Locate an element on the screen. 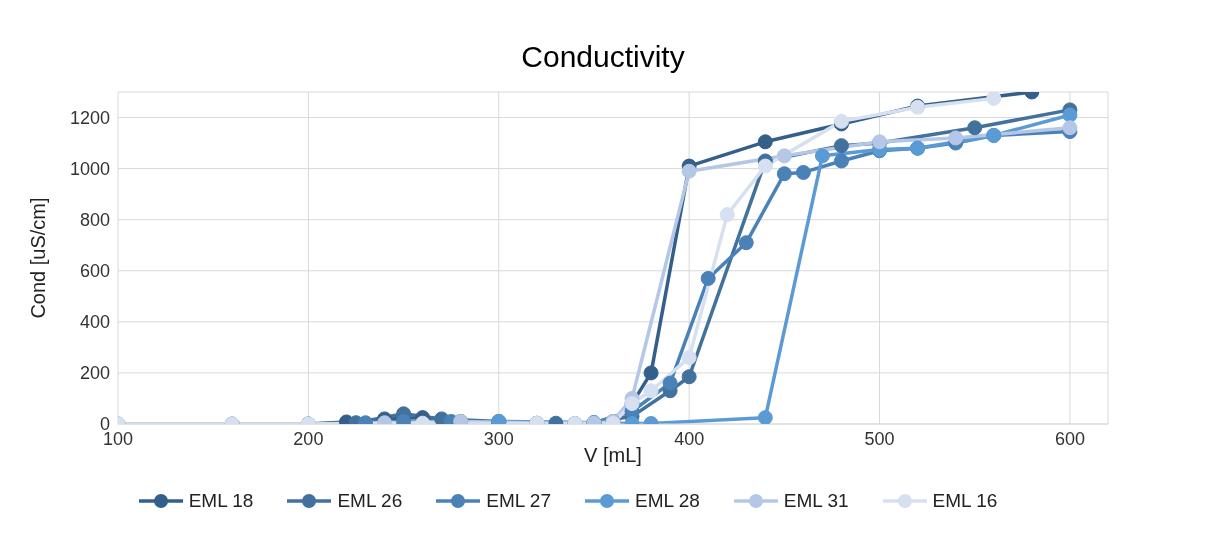 The height and width of the screenshot is (533, 1206). legend-label: EML 27 is located at coordinates (518, 501).